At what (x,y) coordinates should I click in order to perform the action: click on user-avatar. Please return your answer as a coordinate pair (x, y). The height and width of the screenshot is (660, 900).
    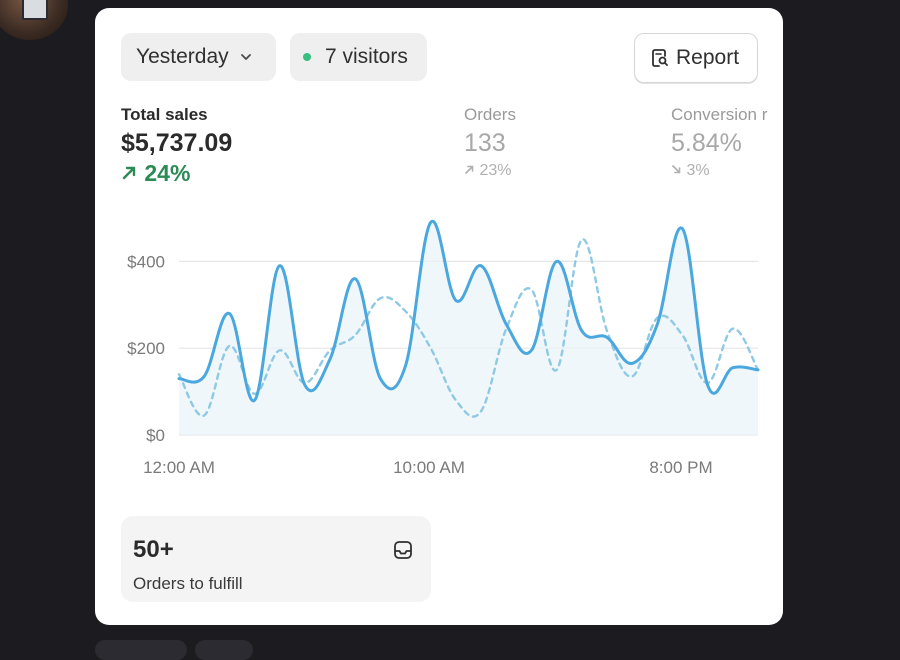
    Looking at the image, I should click on (34, 20).